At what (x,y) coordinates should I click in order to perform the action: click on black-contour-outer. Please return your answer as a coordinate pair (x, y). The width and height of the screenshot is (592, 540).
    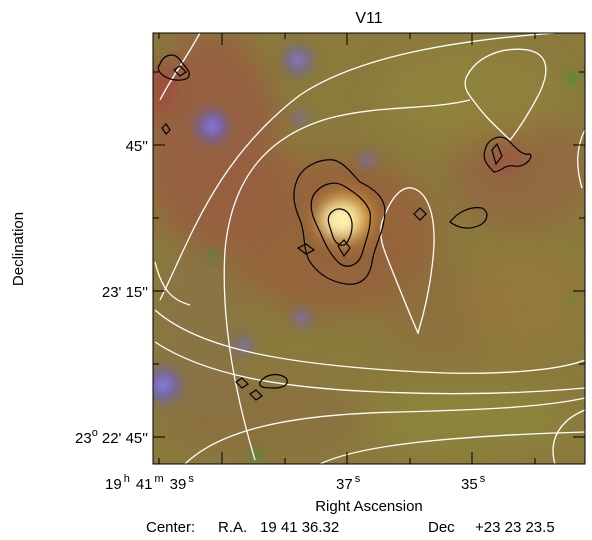
    Looking at the image, I should click on (339, 222).